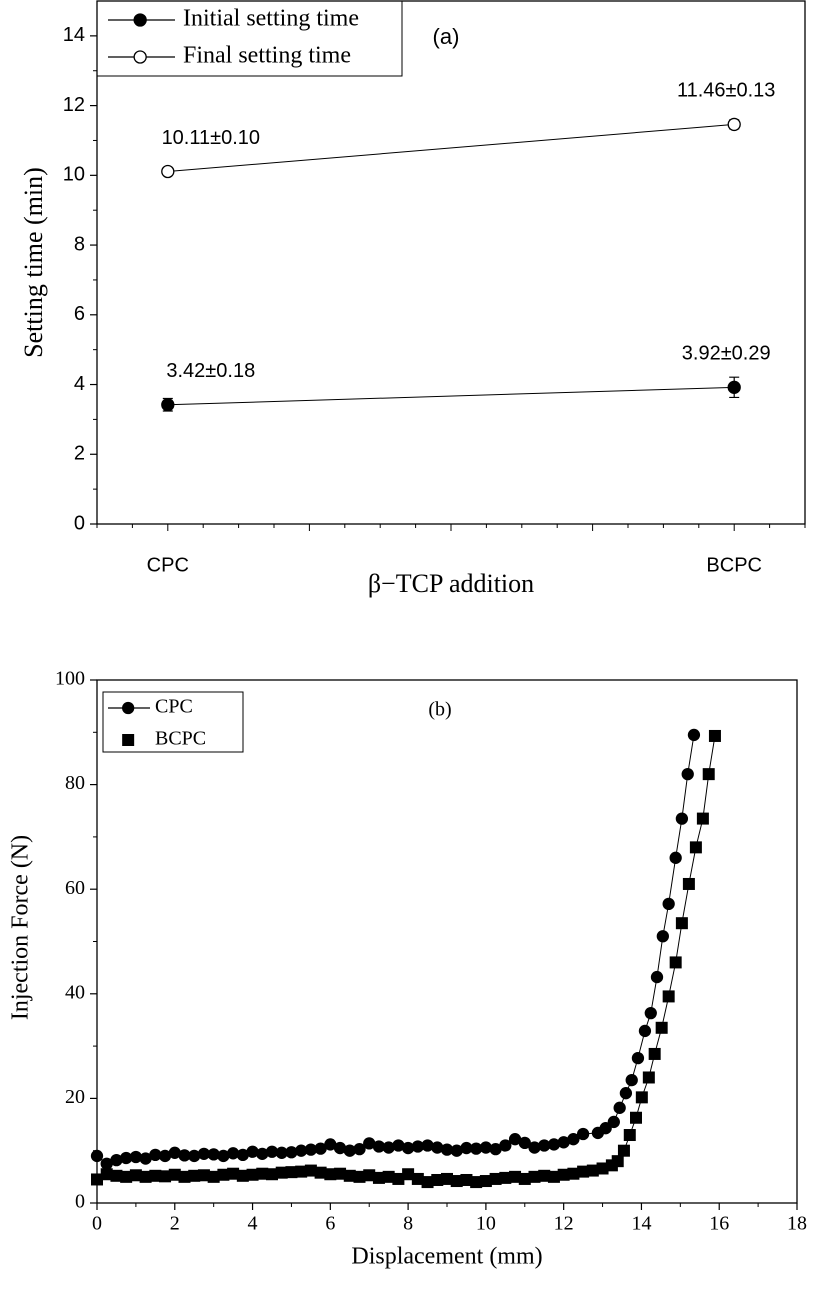 This screenshot has width=825, height=1300. I want to click on x-tick-label: 8, so click(408, 1224).